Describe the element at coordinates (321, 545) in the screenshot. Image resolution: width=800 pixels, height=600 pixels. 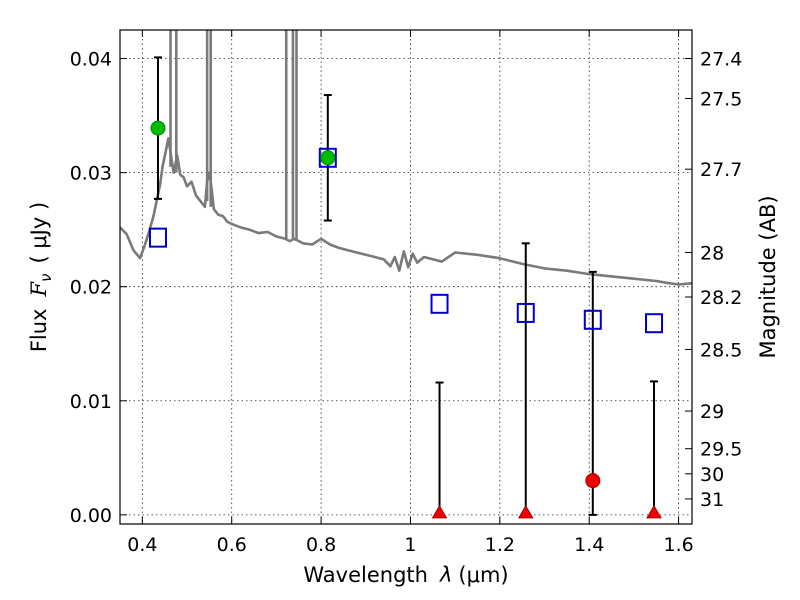
I see `x-tick-label: 0.8` at that location.